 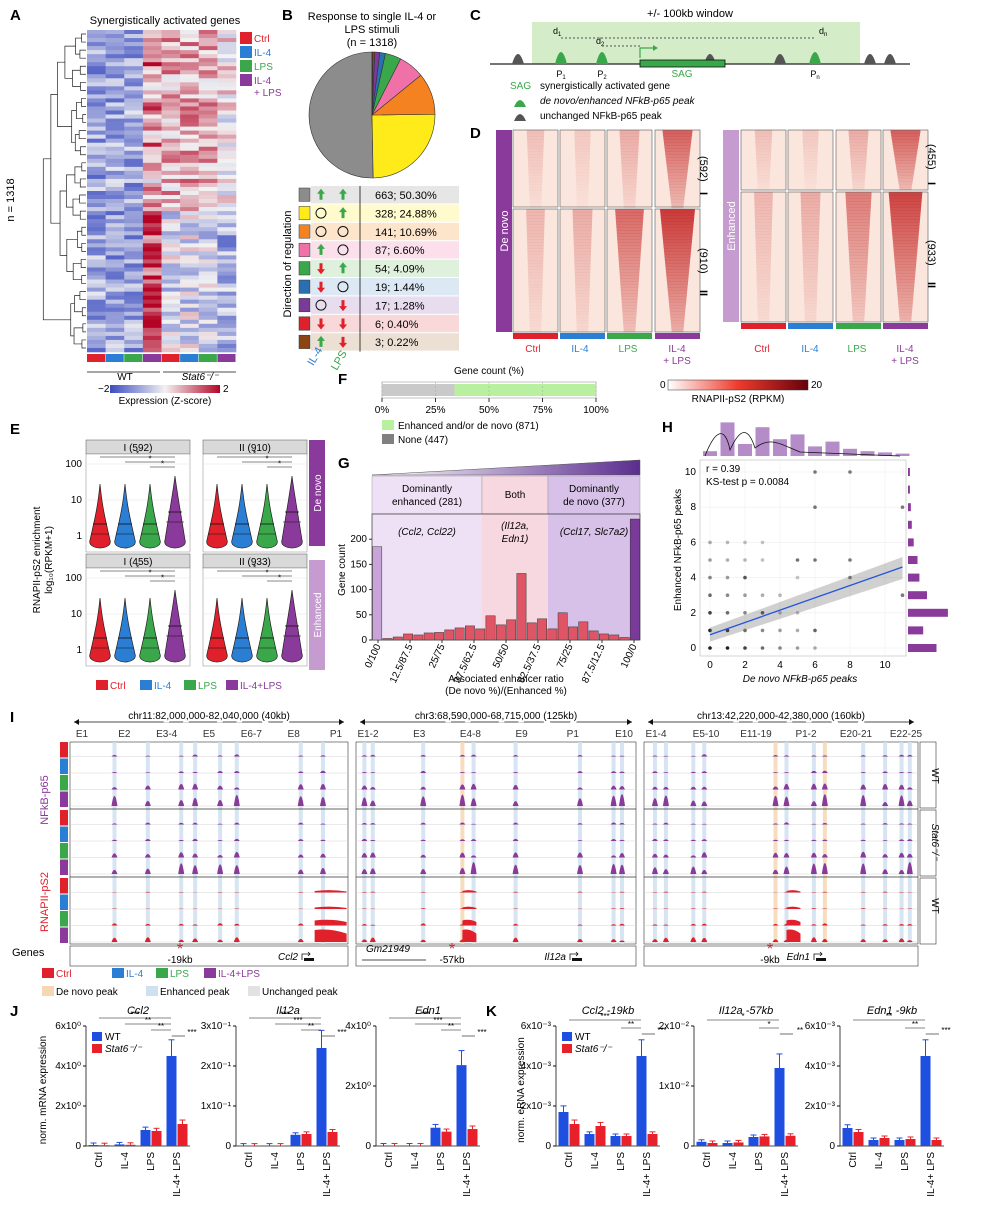 What do you see at coordinates (358, 539) in the screenshot?
I see `g-ytick: 200` at bounding box center [358, 539].